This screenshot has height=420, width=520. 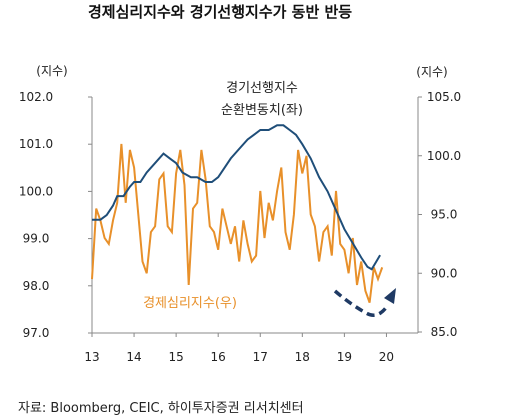 I want to click on left-tick-label: 100.0, so click(x=36, y=191).